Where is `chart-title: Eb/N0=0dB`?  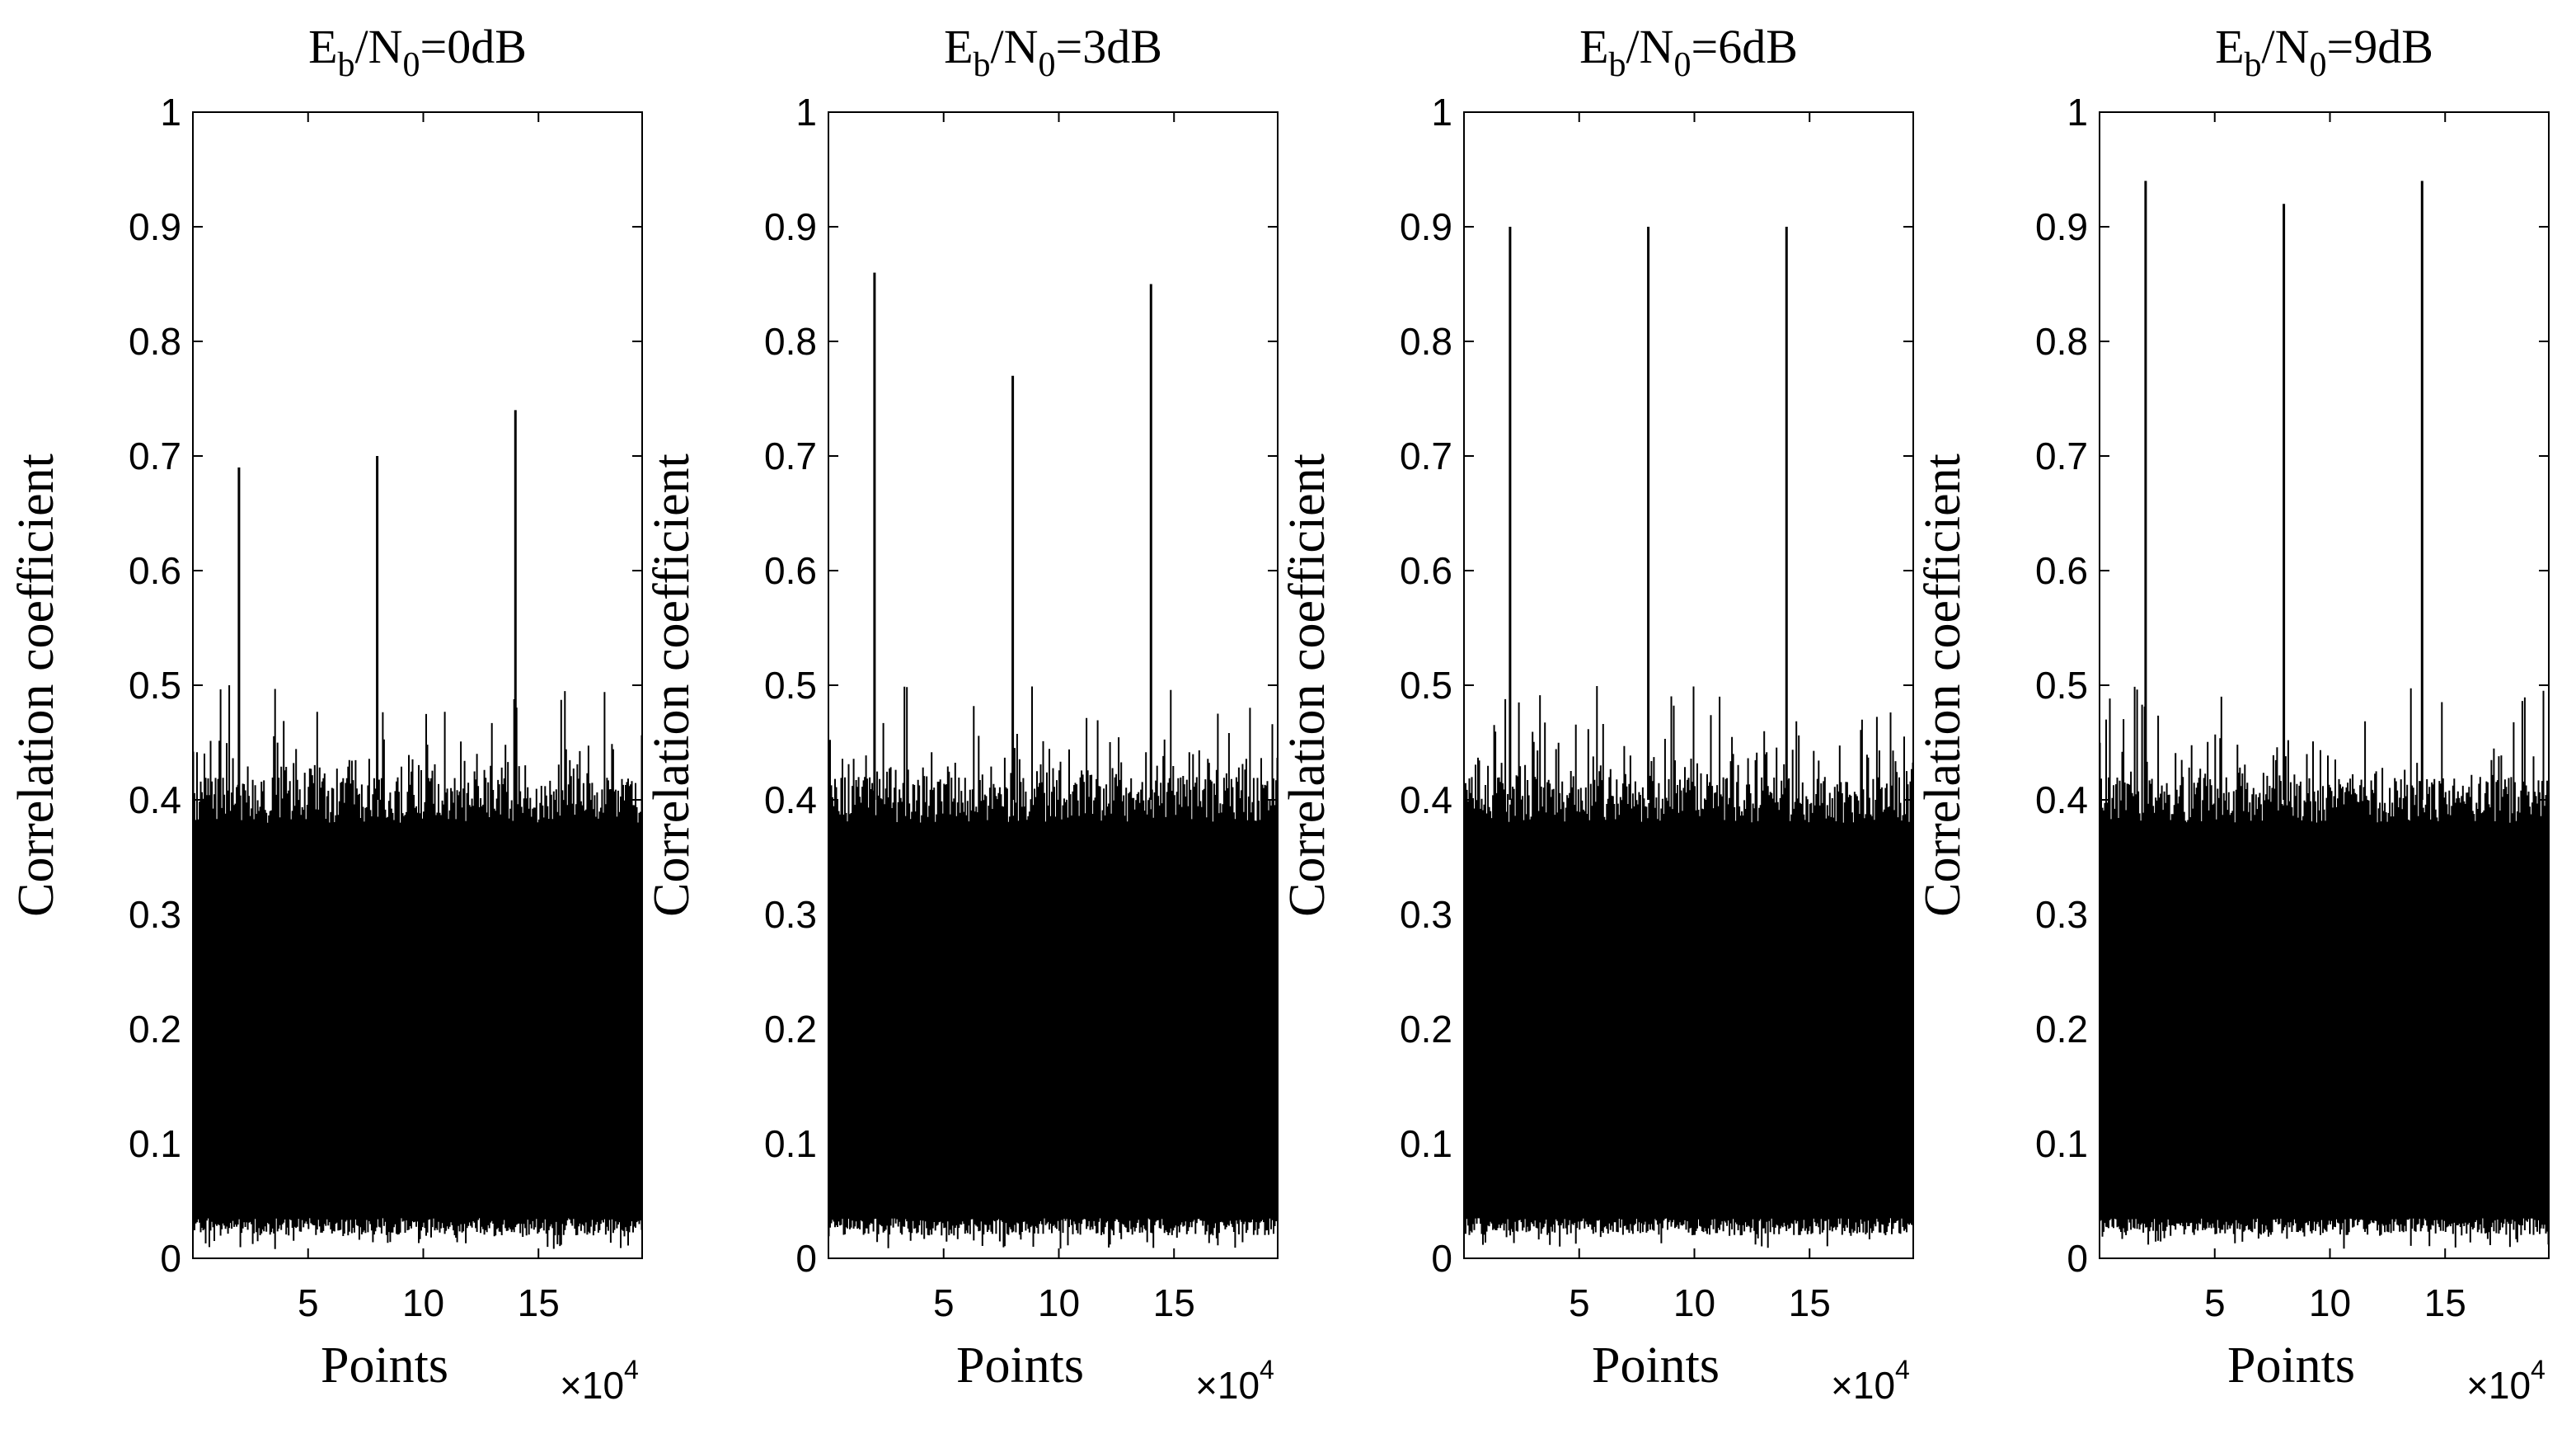 chart-title: Eb/N0=0dB is located at coordinates (417, 52).